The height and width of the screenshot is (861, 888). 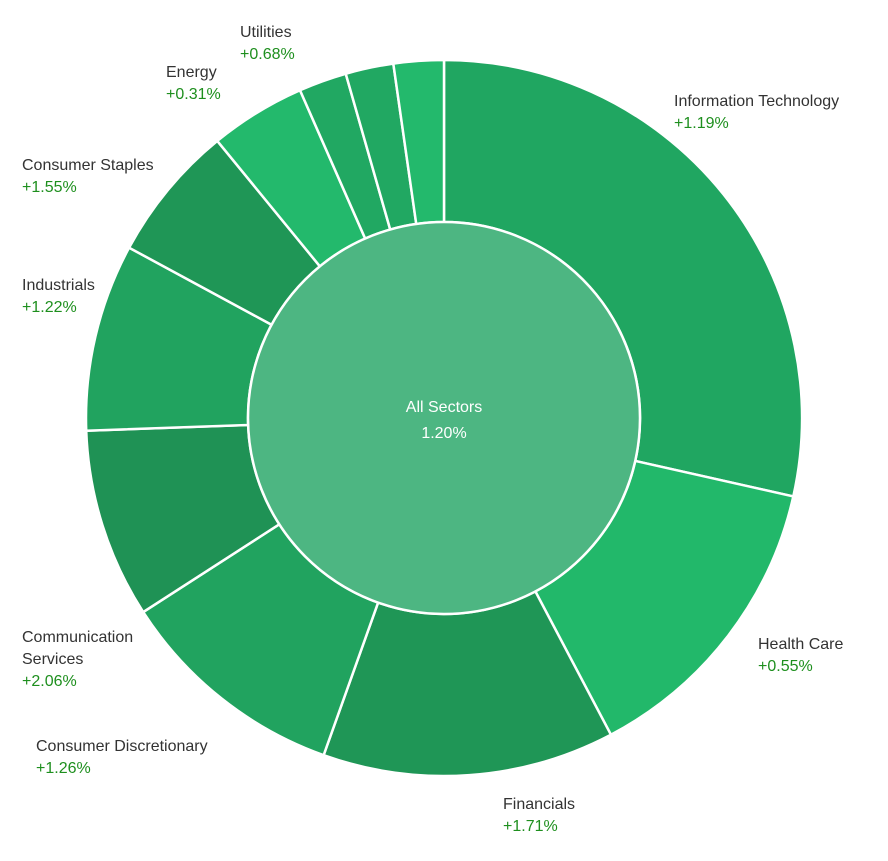 I want to click on label-change-industrials: +1.22%, so click(x=49, y=307).